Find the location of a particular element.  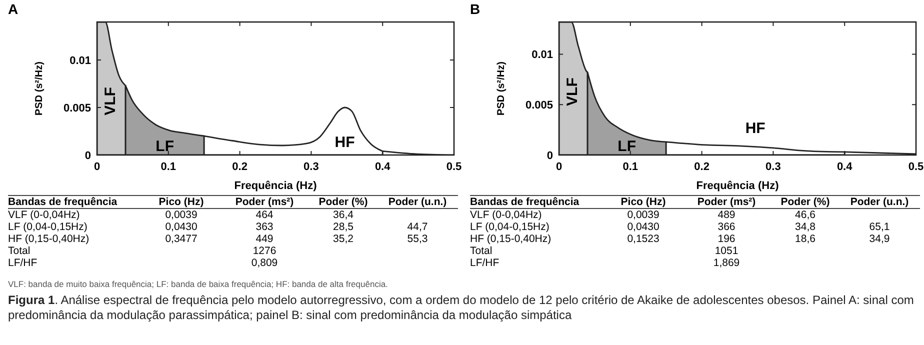

text: VLF (0-0,04Hz) 0,0039 464 36,4 is located at coordinates (181, 215).